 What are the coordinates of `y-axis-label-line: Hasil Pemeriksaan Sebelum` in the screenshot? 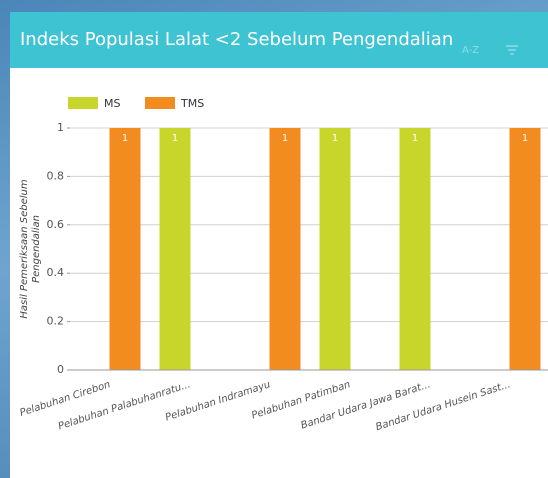 It's located at (24, 248).